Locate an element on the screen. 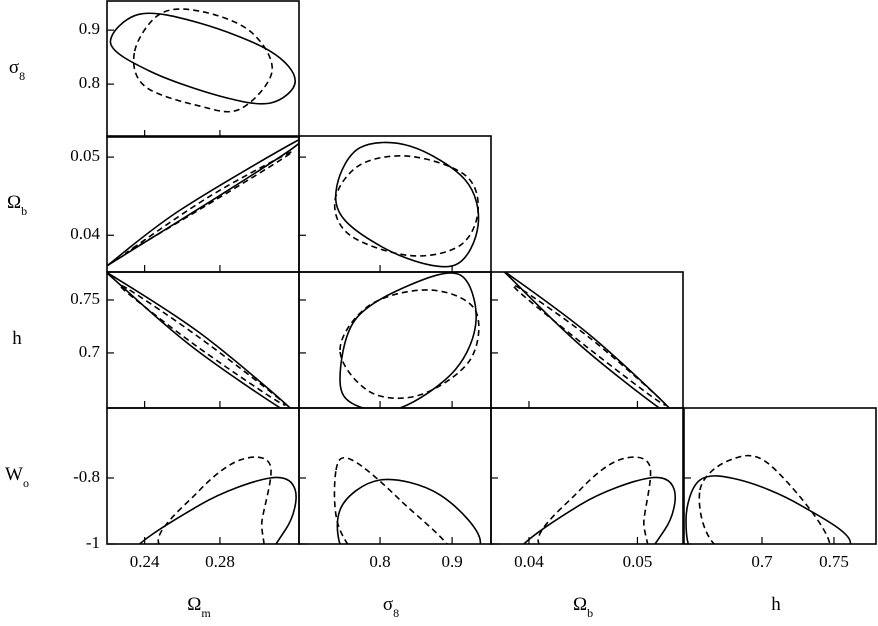 This screenshot has width=878, height=626. x-tick-label: 0.24 is located at coordinates (145, 561).